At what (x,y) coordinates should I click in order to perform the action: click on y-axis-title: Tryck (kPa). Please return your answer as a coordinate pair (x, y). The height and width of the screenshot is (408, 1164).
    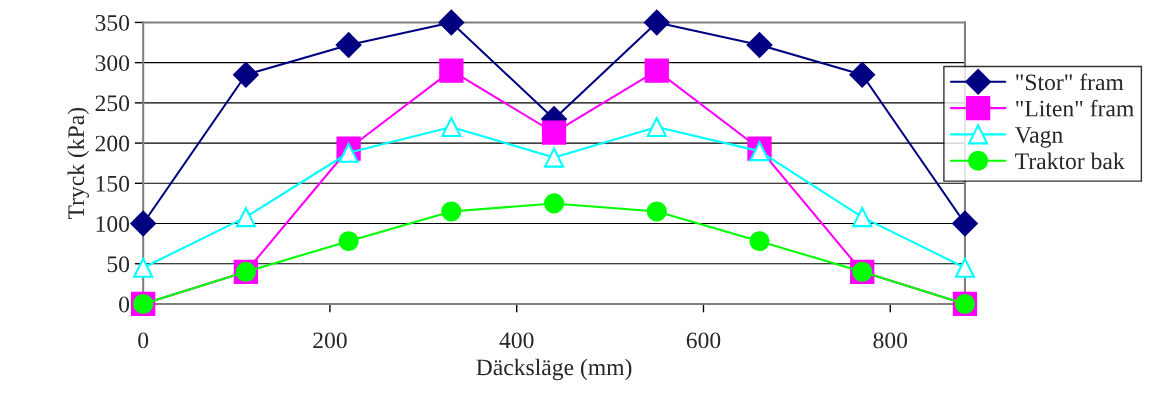
    Looking at the image, I should click on (78, 163).